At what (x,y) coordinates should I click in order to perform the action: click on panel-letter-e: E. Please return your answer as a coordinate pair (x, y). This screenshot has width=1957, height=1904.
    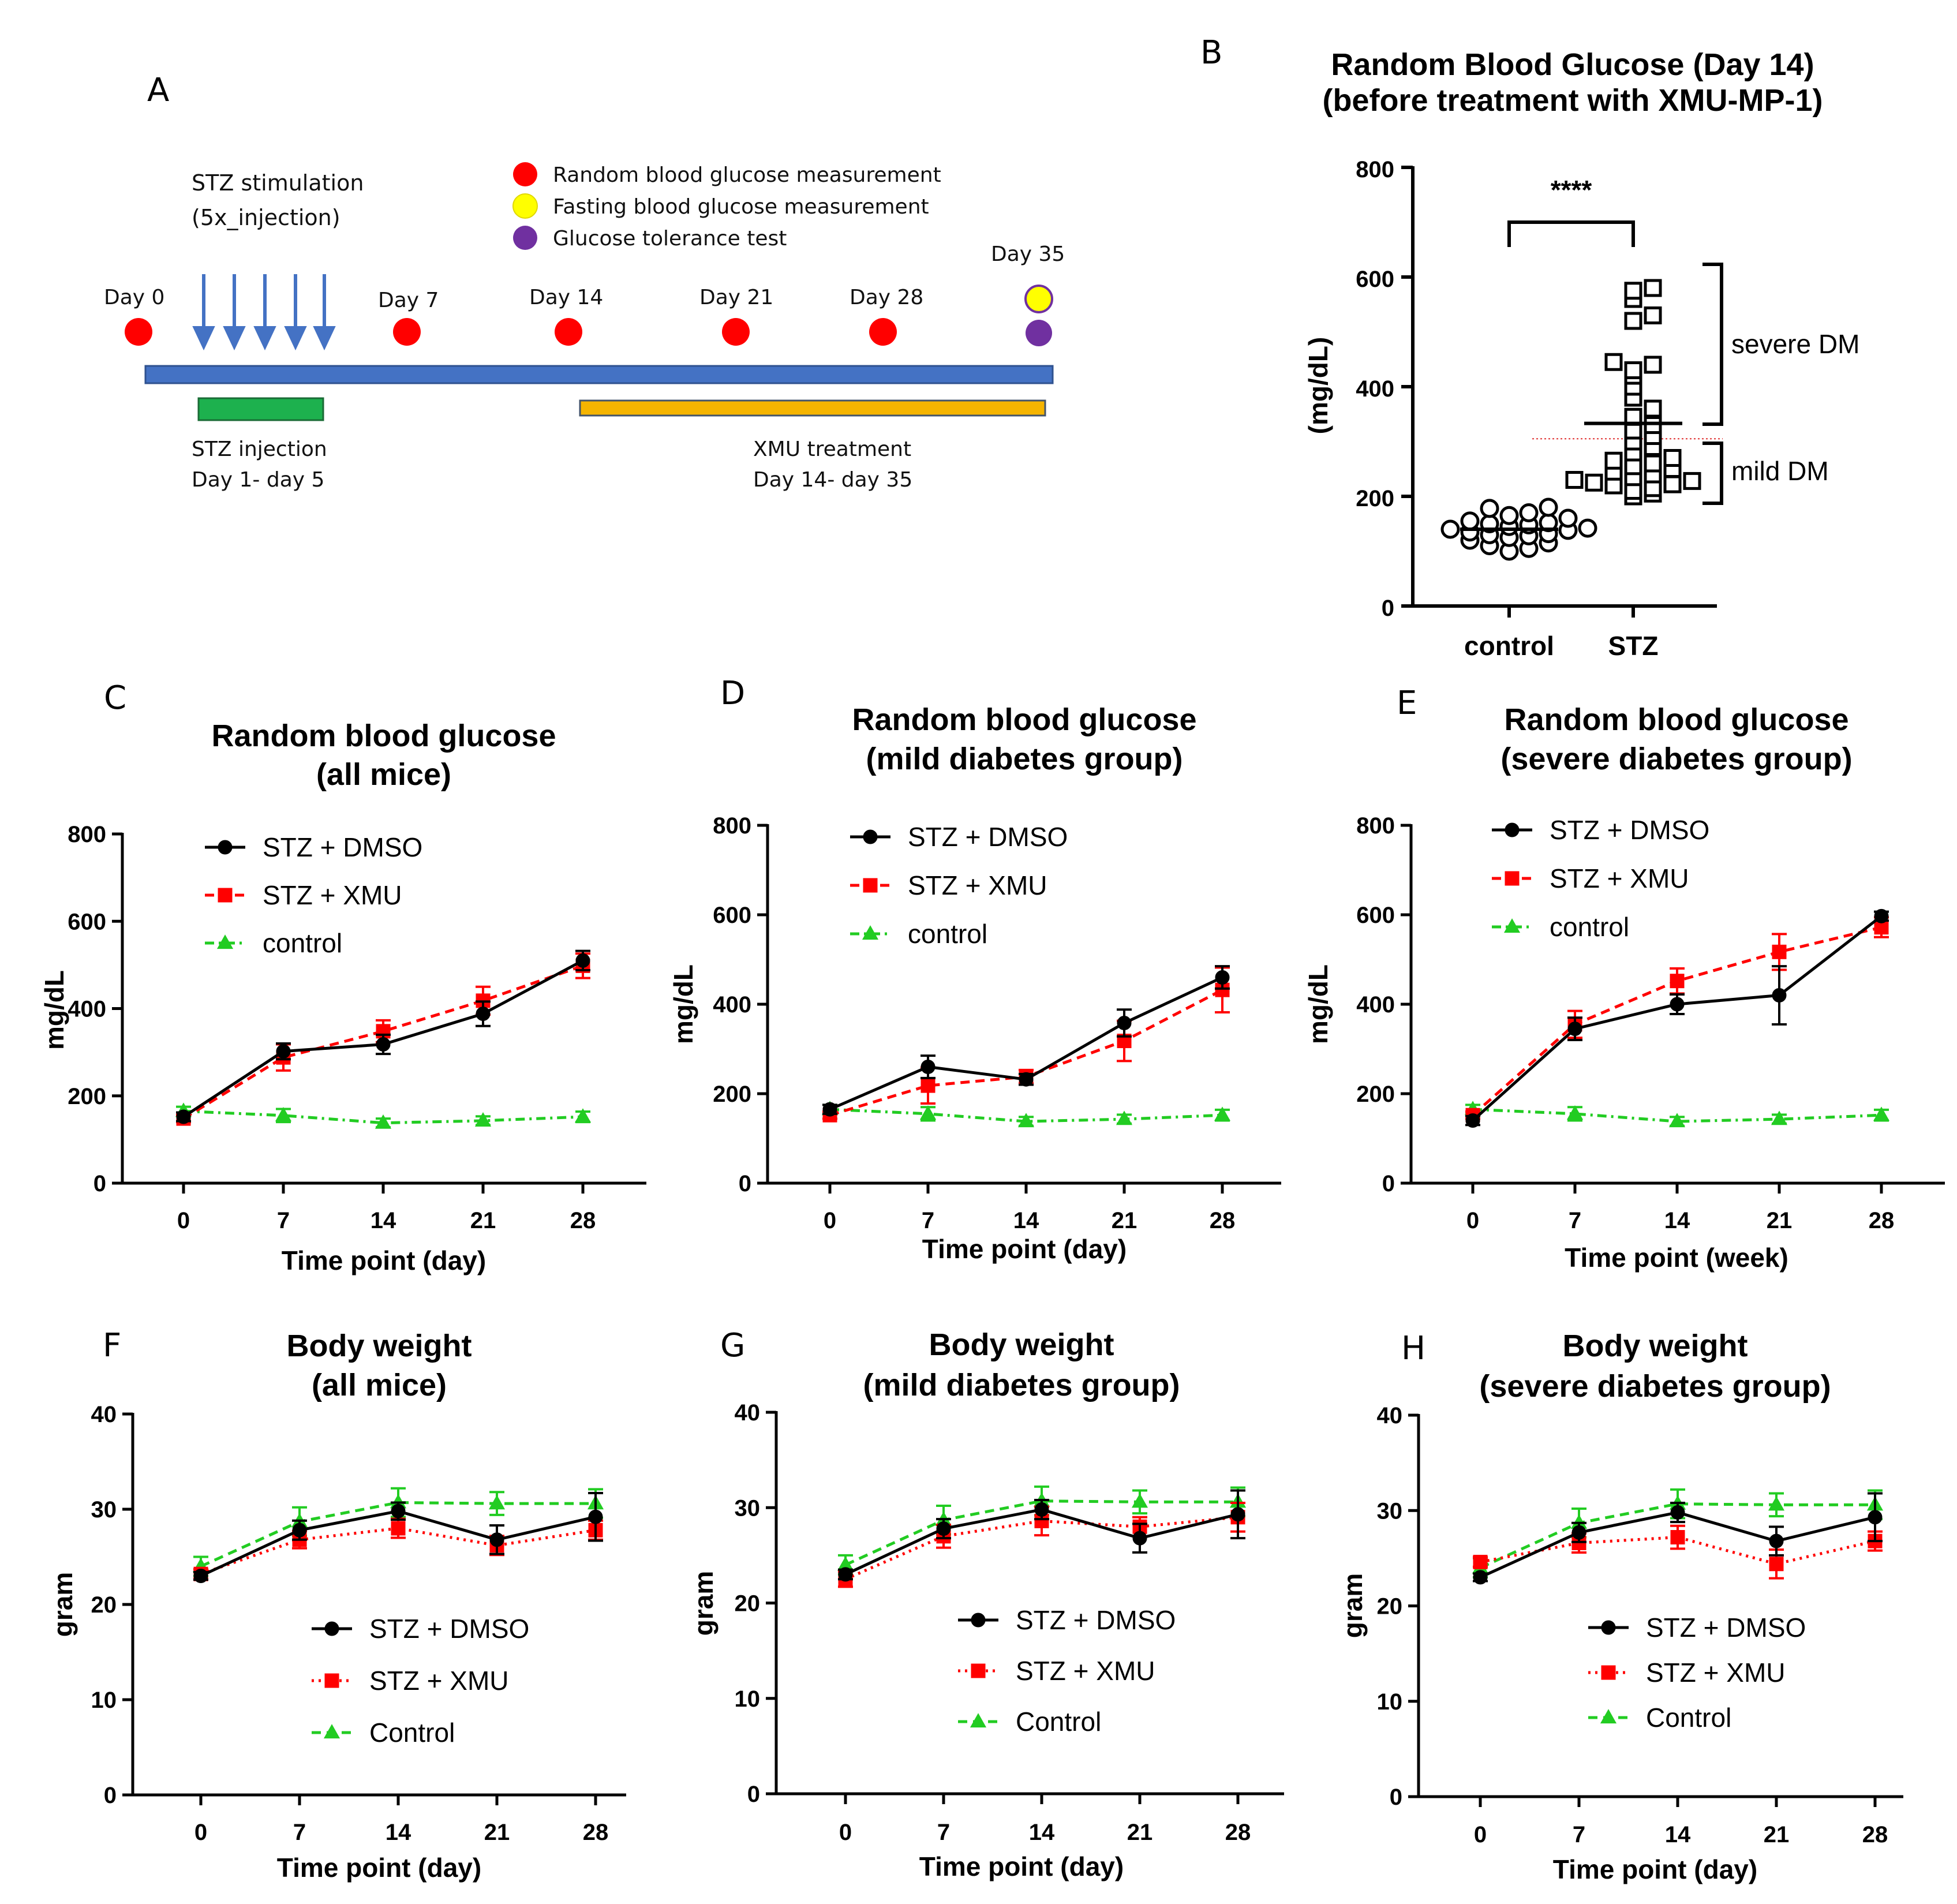
    Looking at the image, I should click on (1407, 703).